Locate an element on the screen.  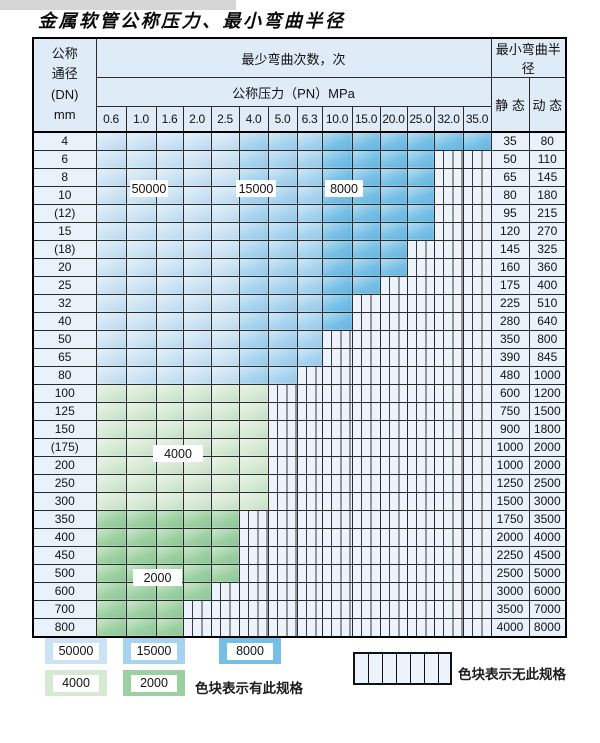
bend-times-header: 最少弯曲次数，次 is located at coordinates (293, 57).